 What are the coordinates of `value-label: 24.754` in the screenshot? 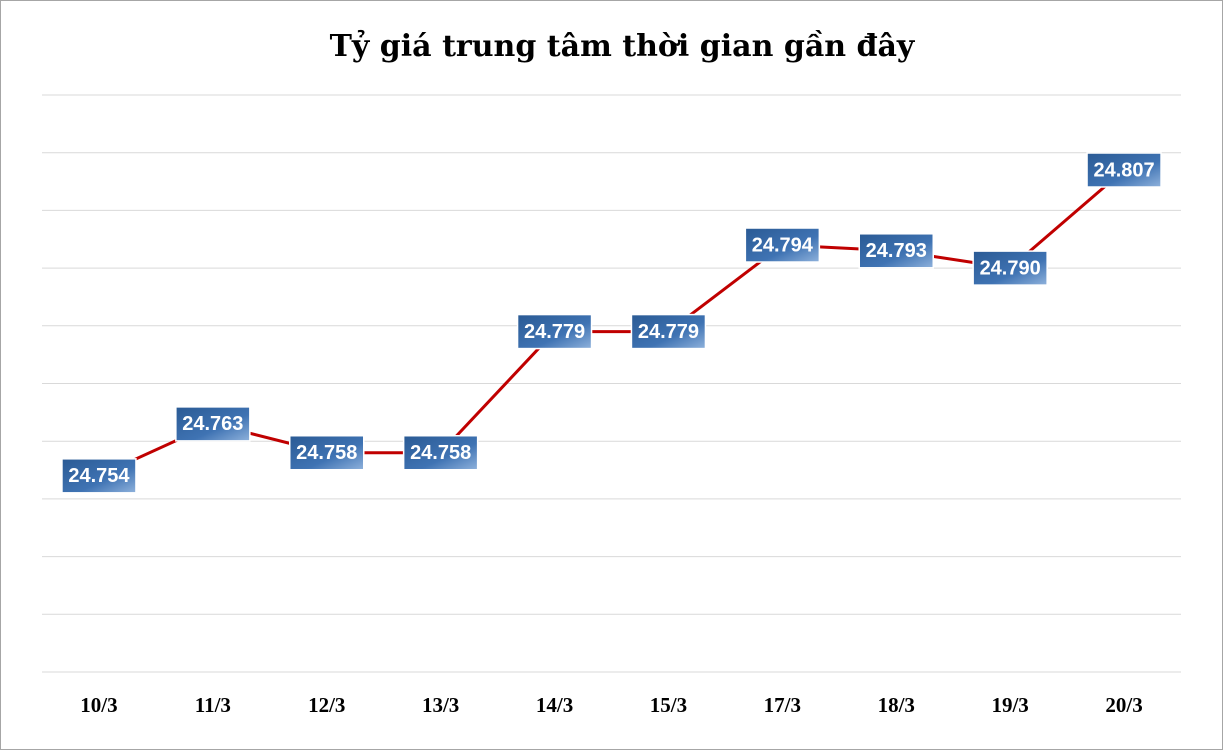 It's located at (99, 476).